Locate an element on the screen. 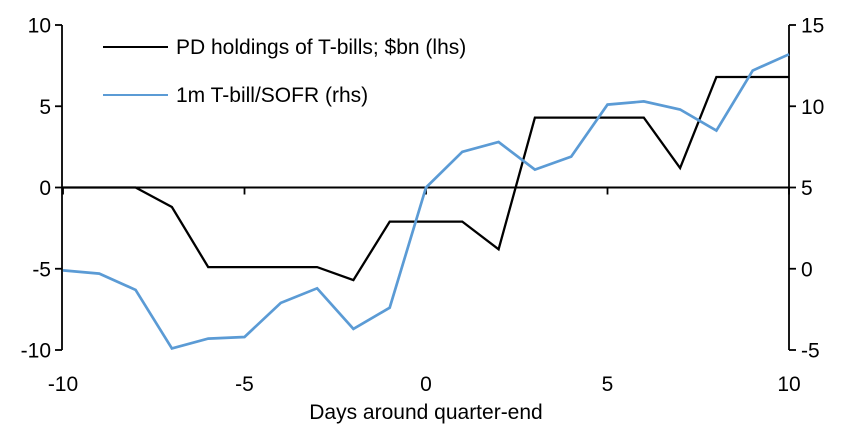 This screenshot has height=432, width=852. y-axis-left-tick-label: -5 is located at coordinates (41, 269).